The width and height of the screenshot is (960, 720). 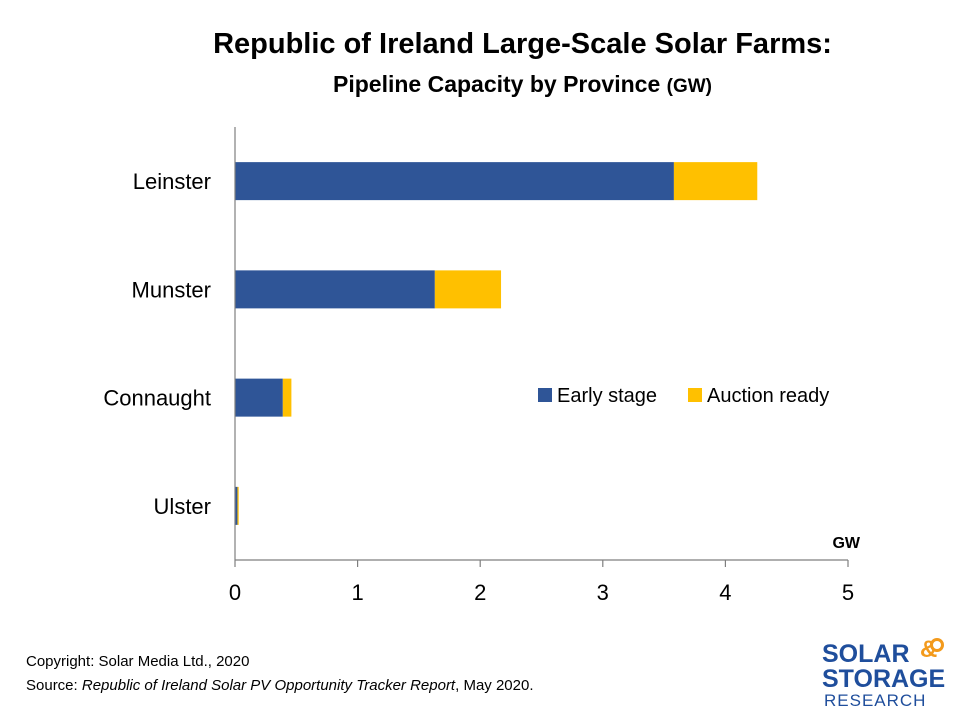 I want to click on chart-subtitle: Pipeline Capacity by Province (GW), so click(x=480, y=84).